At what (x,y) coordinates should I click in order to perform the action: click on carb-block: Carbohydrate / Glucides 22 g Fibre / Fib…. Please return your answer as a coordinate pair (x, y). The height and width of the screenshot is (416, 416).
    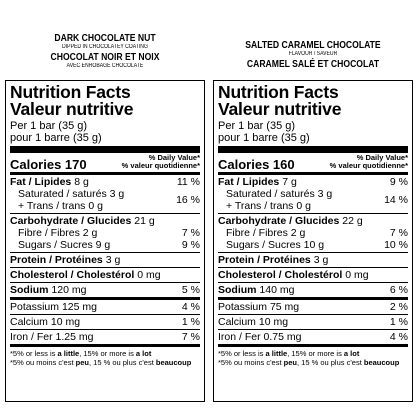
    Looking at the image, I should click on (313, 233).